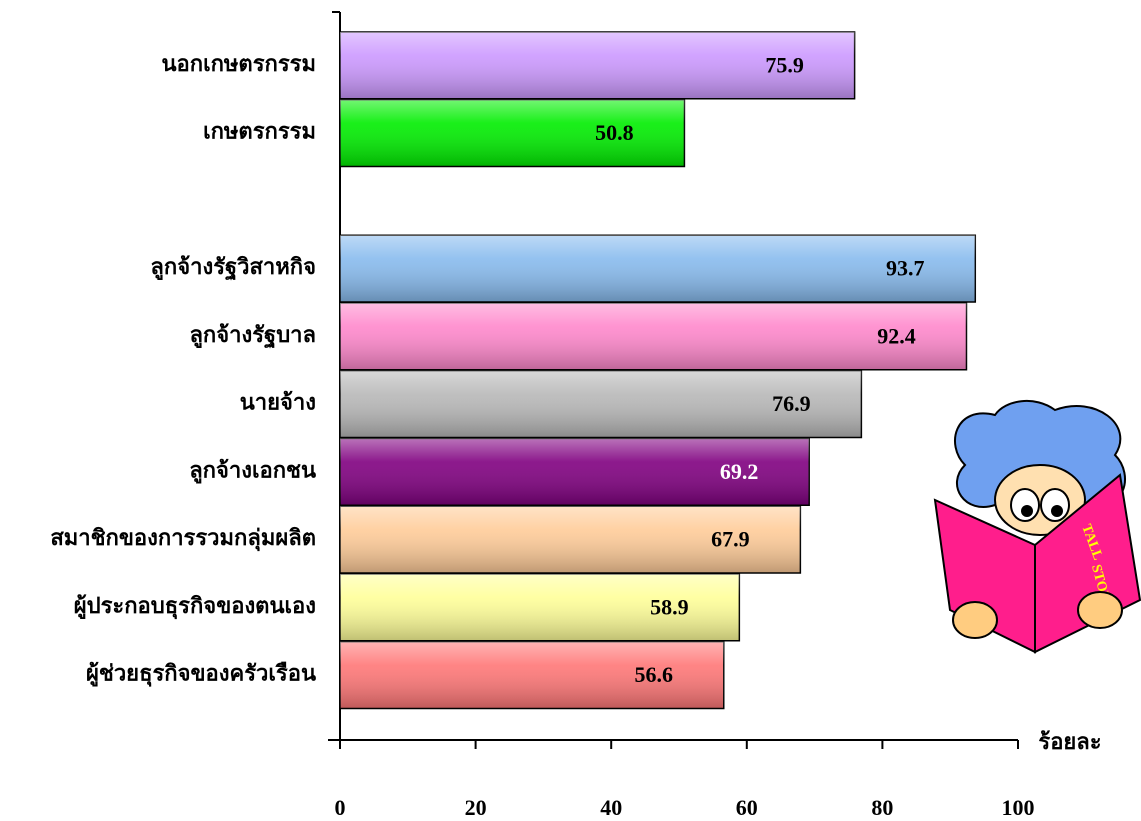 The width and height of the screenshot is (1141, 821). Describe the element at coordinates (340, 807) in the screenshot. I see `x-tick-label: 0` at that location.